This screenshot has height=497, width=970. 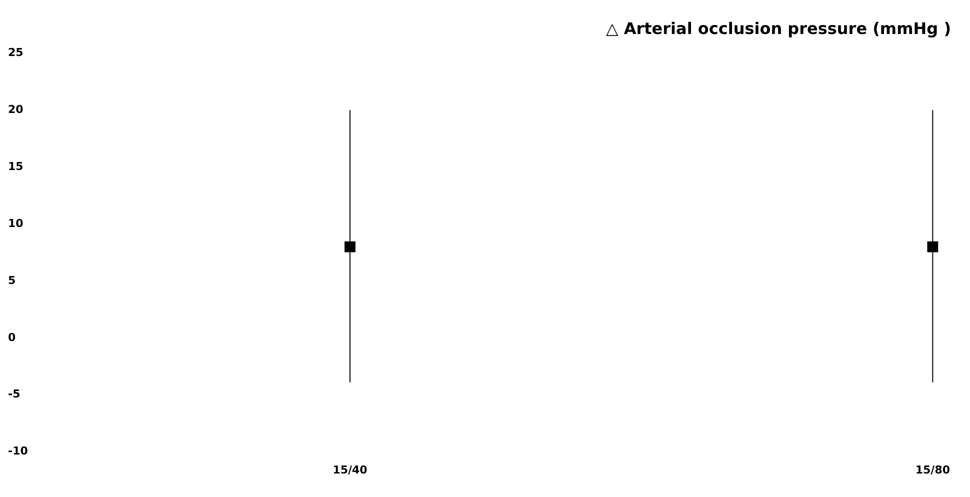 What do you see at coordinates (16, 109) in the screenshot?
I see `y-tick-label: 20` at bounding box center [16, 109].